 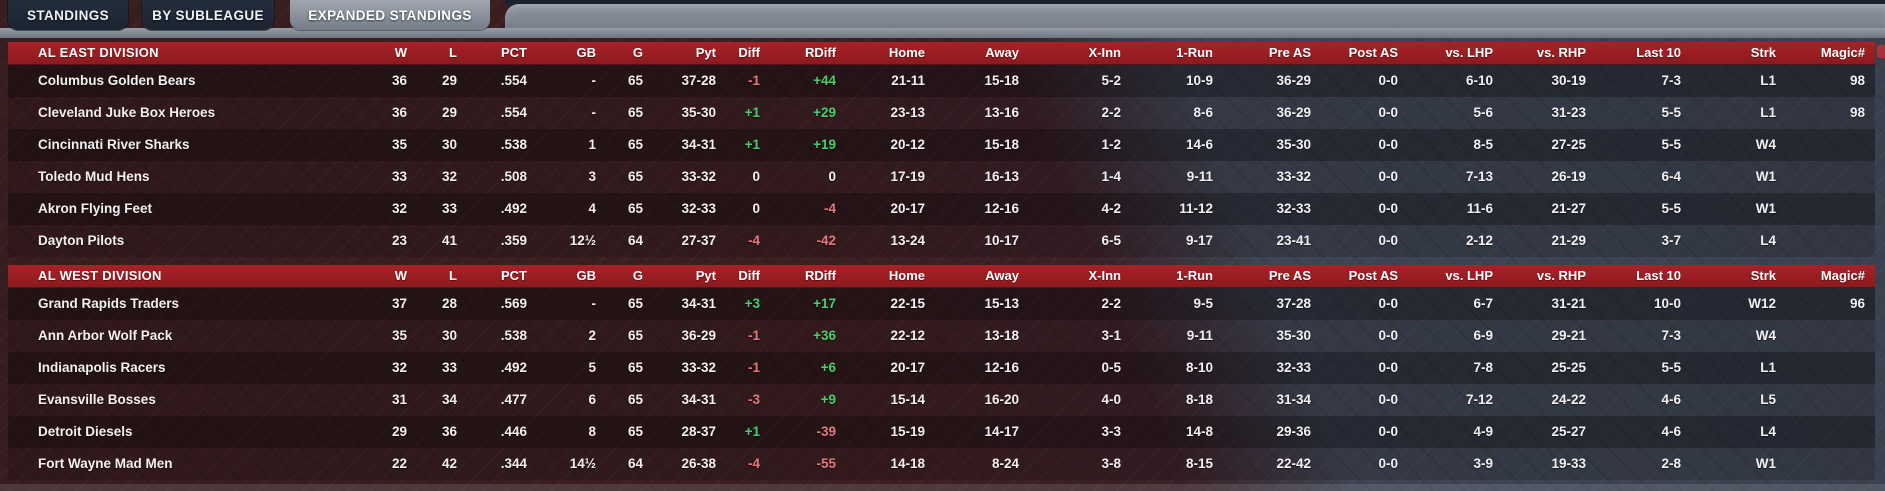 What do you see at coordinates (1768, 367) in the screenshot?
I see `stat-cell-strk: L1` at bounding box center [1768, 367].